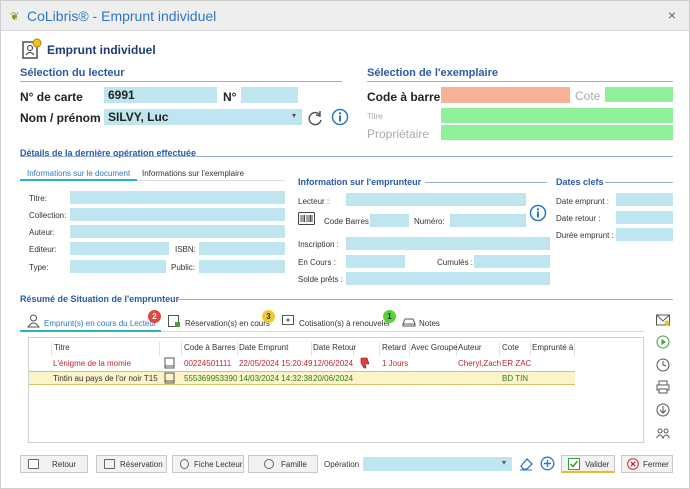 The height and width of the screenshot is (489, 690). I want to click on operation-label: Opération, so click(342, 464).